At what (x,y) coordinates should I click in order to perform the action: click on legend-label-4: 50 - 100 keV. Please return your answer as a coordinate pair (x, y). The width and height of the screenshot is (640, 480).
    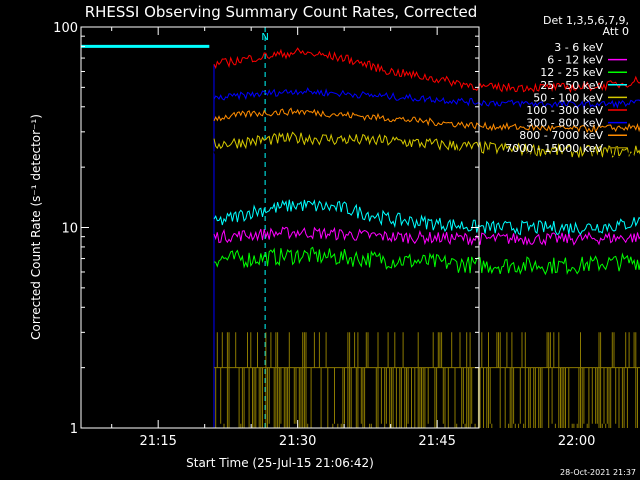
    Looking at the image, I should click on (568, 97).